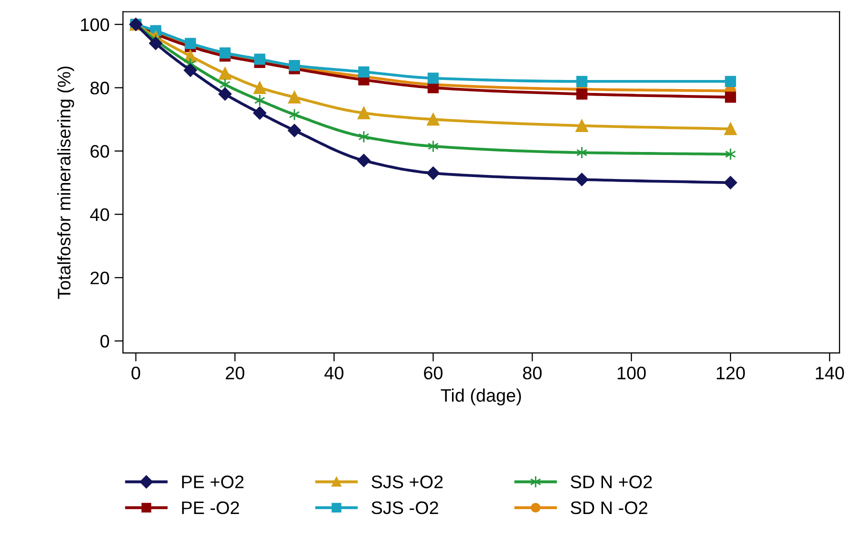 The image size is (848, 534). Describe the element at coordinates (609, 507) in the screenshot. I see `legend-label: SD N -O2` at that location.